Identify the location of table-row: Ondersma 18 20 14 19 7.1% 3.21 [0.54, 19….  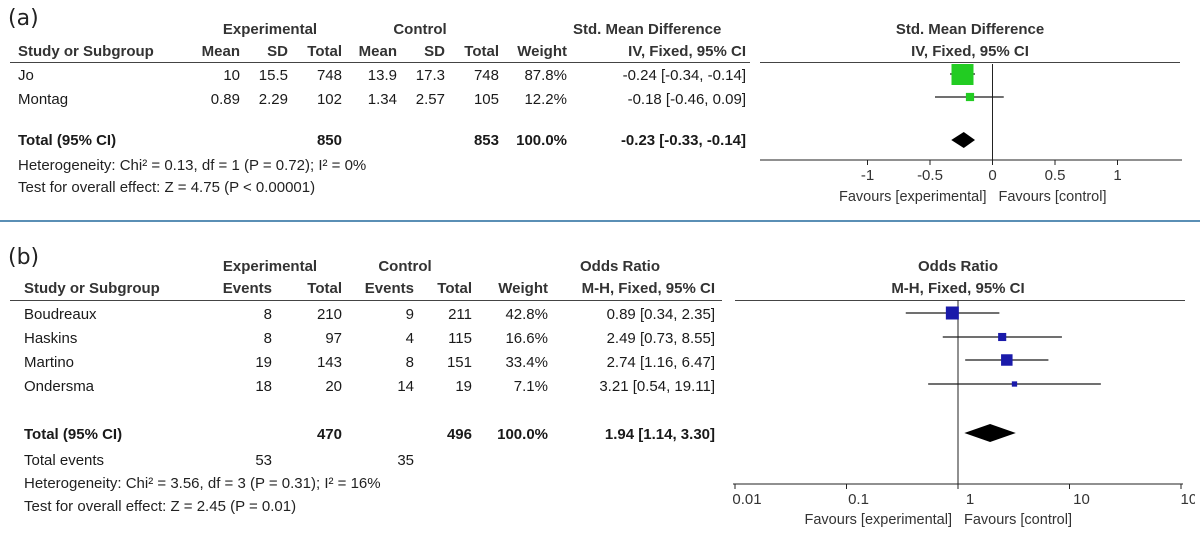
(380, 389).